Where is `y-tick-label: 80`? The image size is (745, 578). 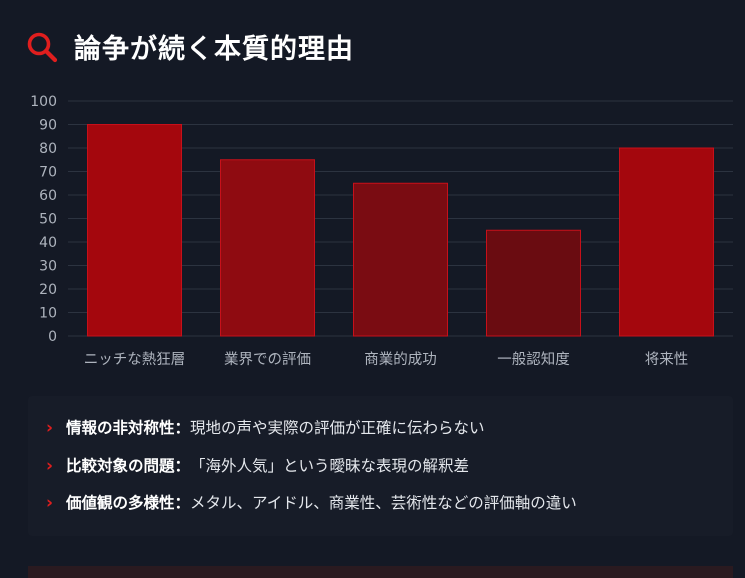 y-tick-label: 80 is located at coordinates (48, 149).